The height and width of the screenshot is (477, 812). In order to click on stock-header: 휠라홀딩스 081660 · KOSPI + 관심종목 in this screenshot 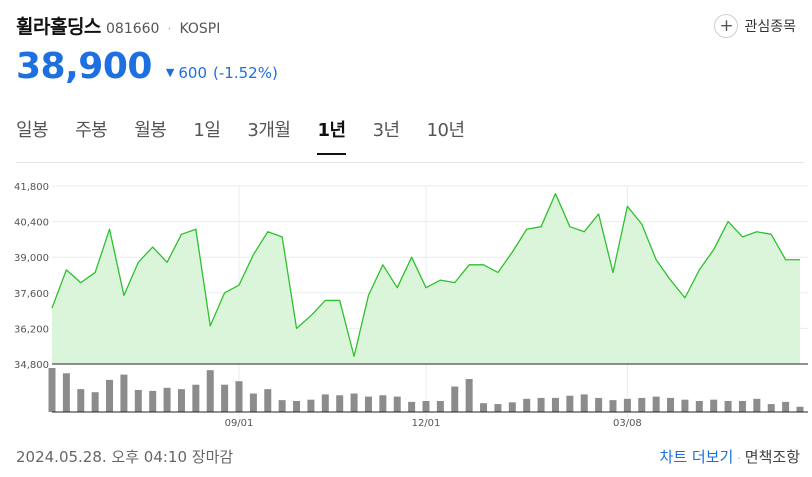, I will do `click(406, 27)`.